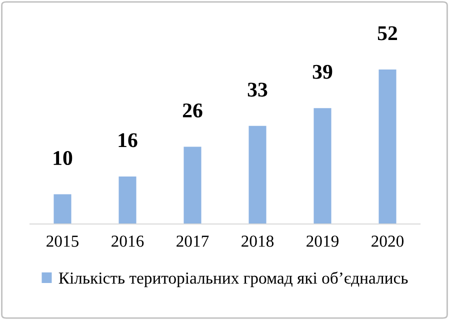 The height and width of the screenshot is (320, 449). Describe the element at coordinates (192, 241) in the screenshot. I see `x-tick-label: 2017` at that location.